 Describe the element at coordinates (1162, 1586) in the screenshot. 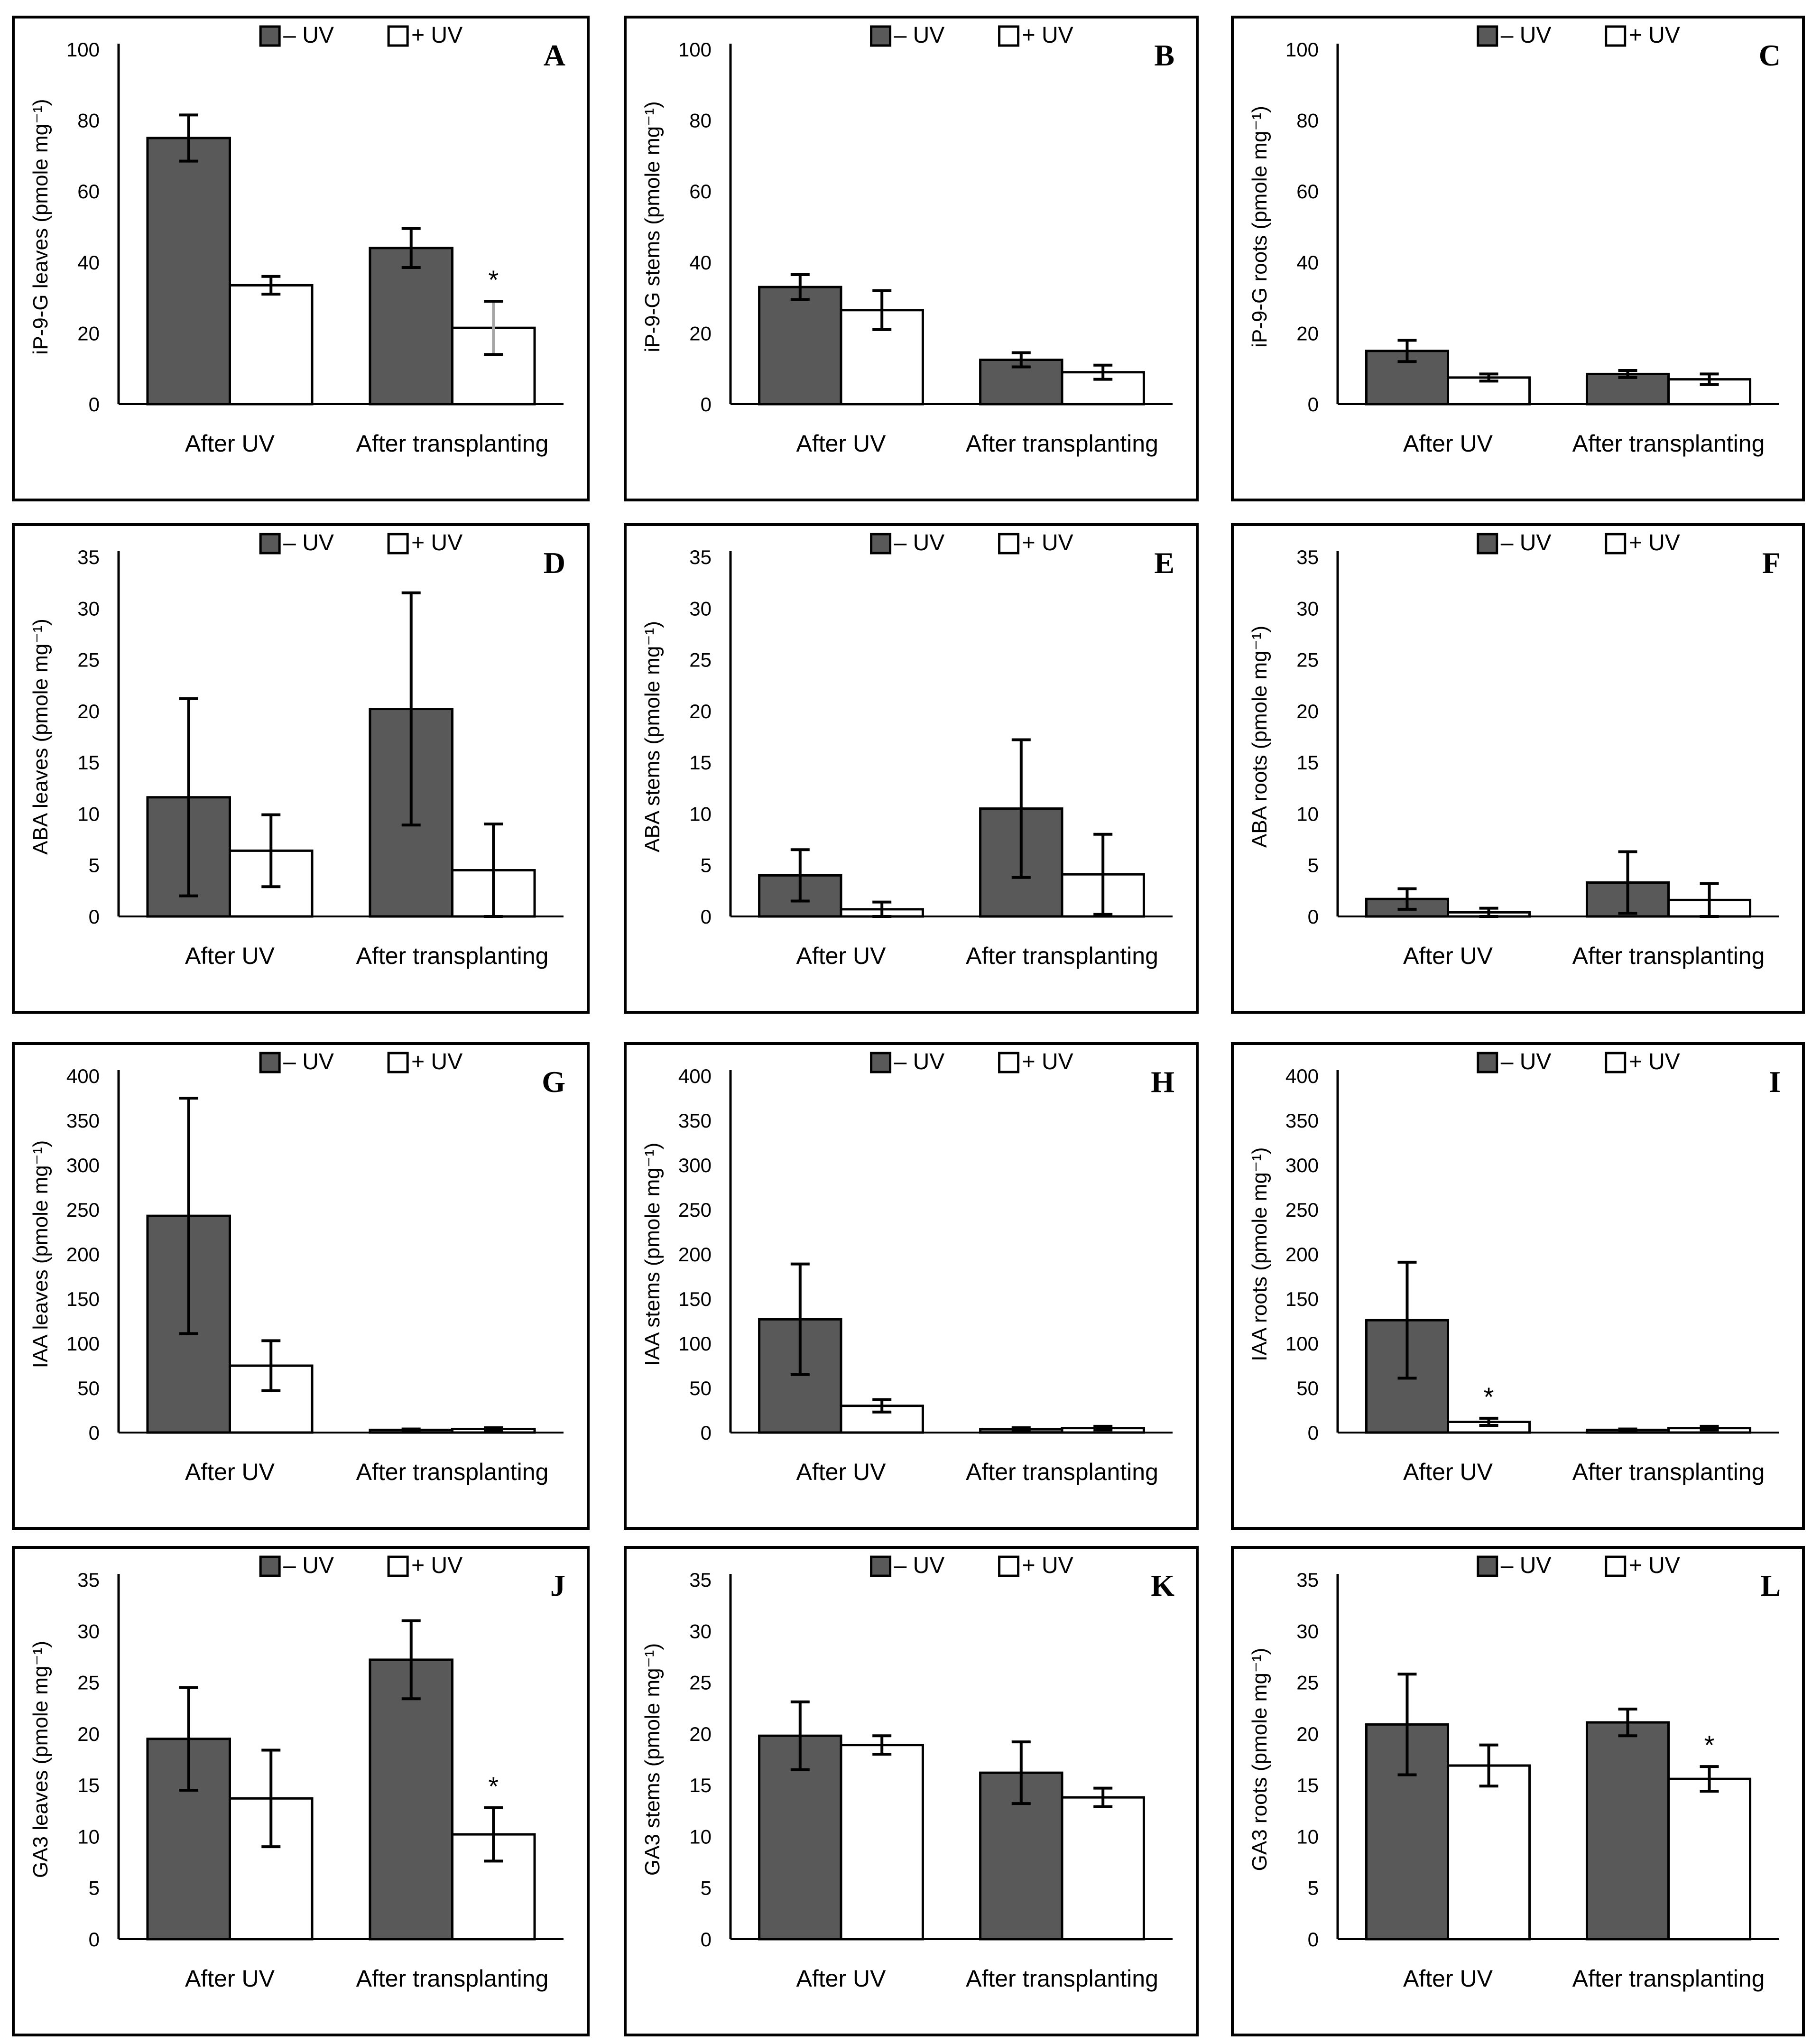

I see `panel-letter: K` at that location.